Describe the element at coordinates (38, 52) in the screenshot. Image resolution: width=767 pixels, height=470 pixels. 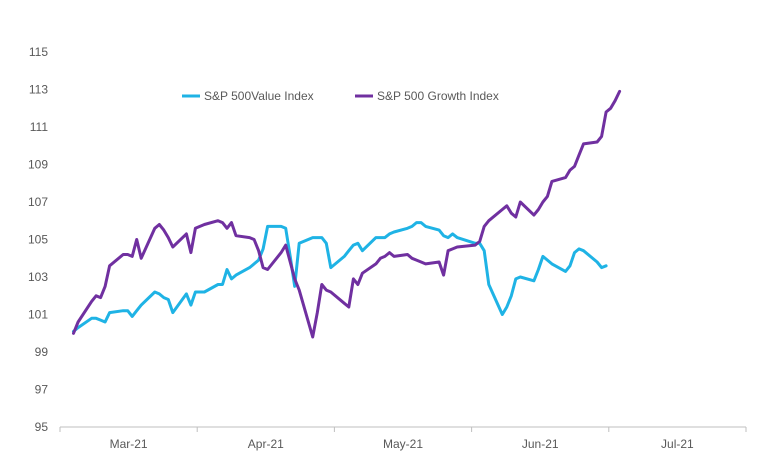
I see `y-tick-label: 115` at that location.